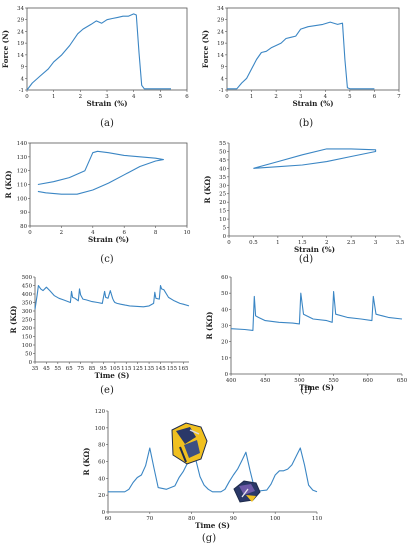 The height and width of the screenshot is (550, 410). What do you see at coordinates (222, 161) in the screenshot?
I see `y-tick-label: 45` at bounding box center [222, 161].